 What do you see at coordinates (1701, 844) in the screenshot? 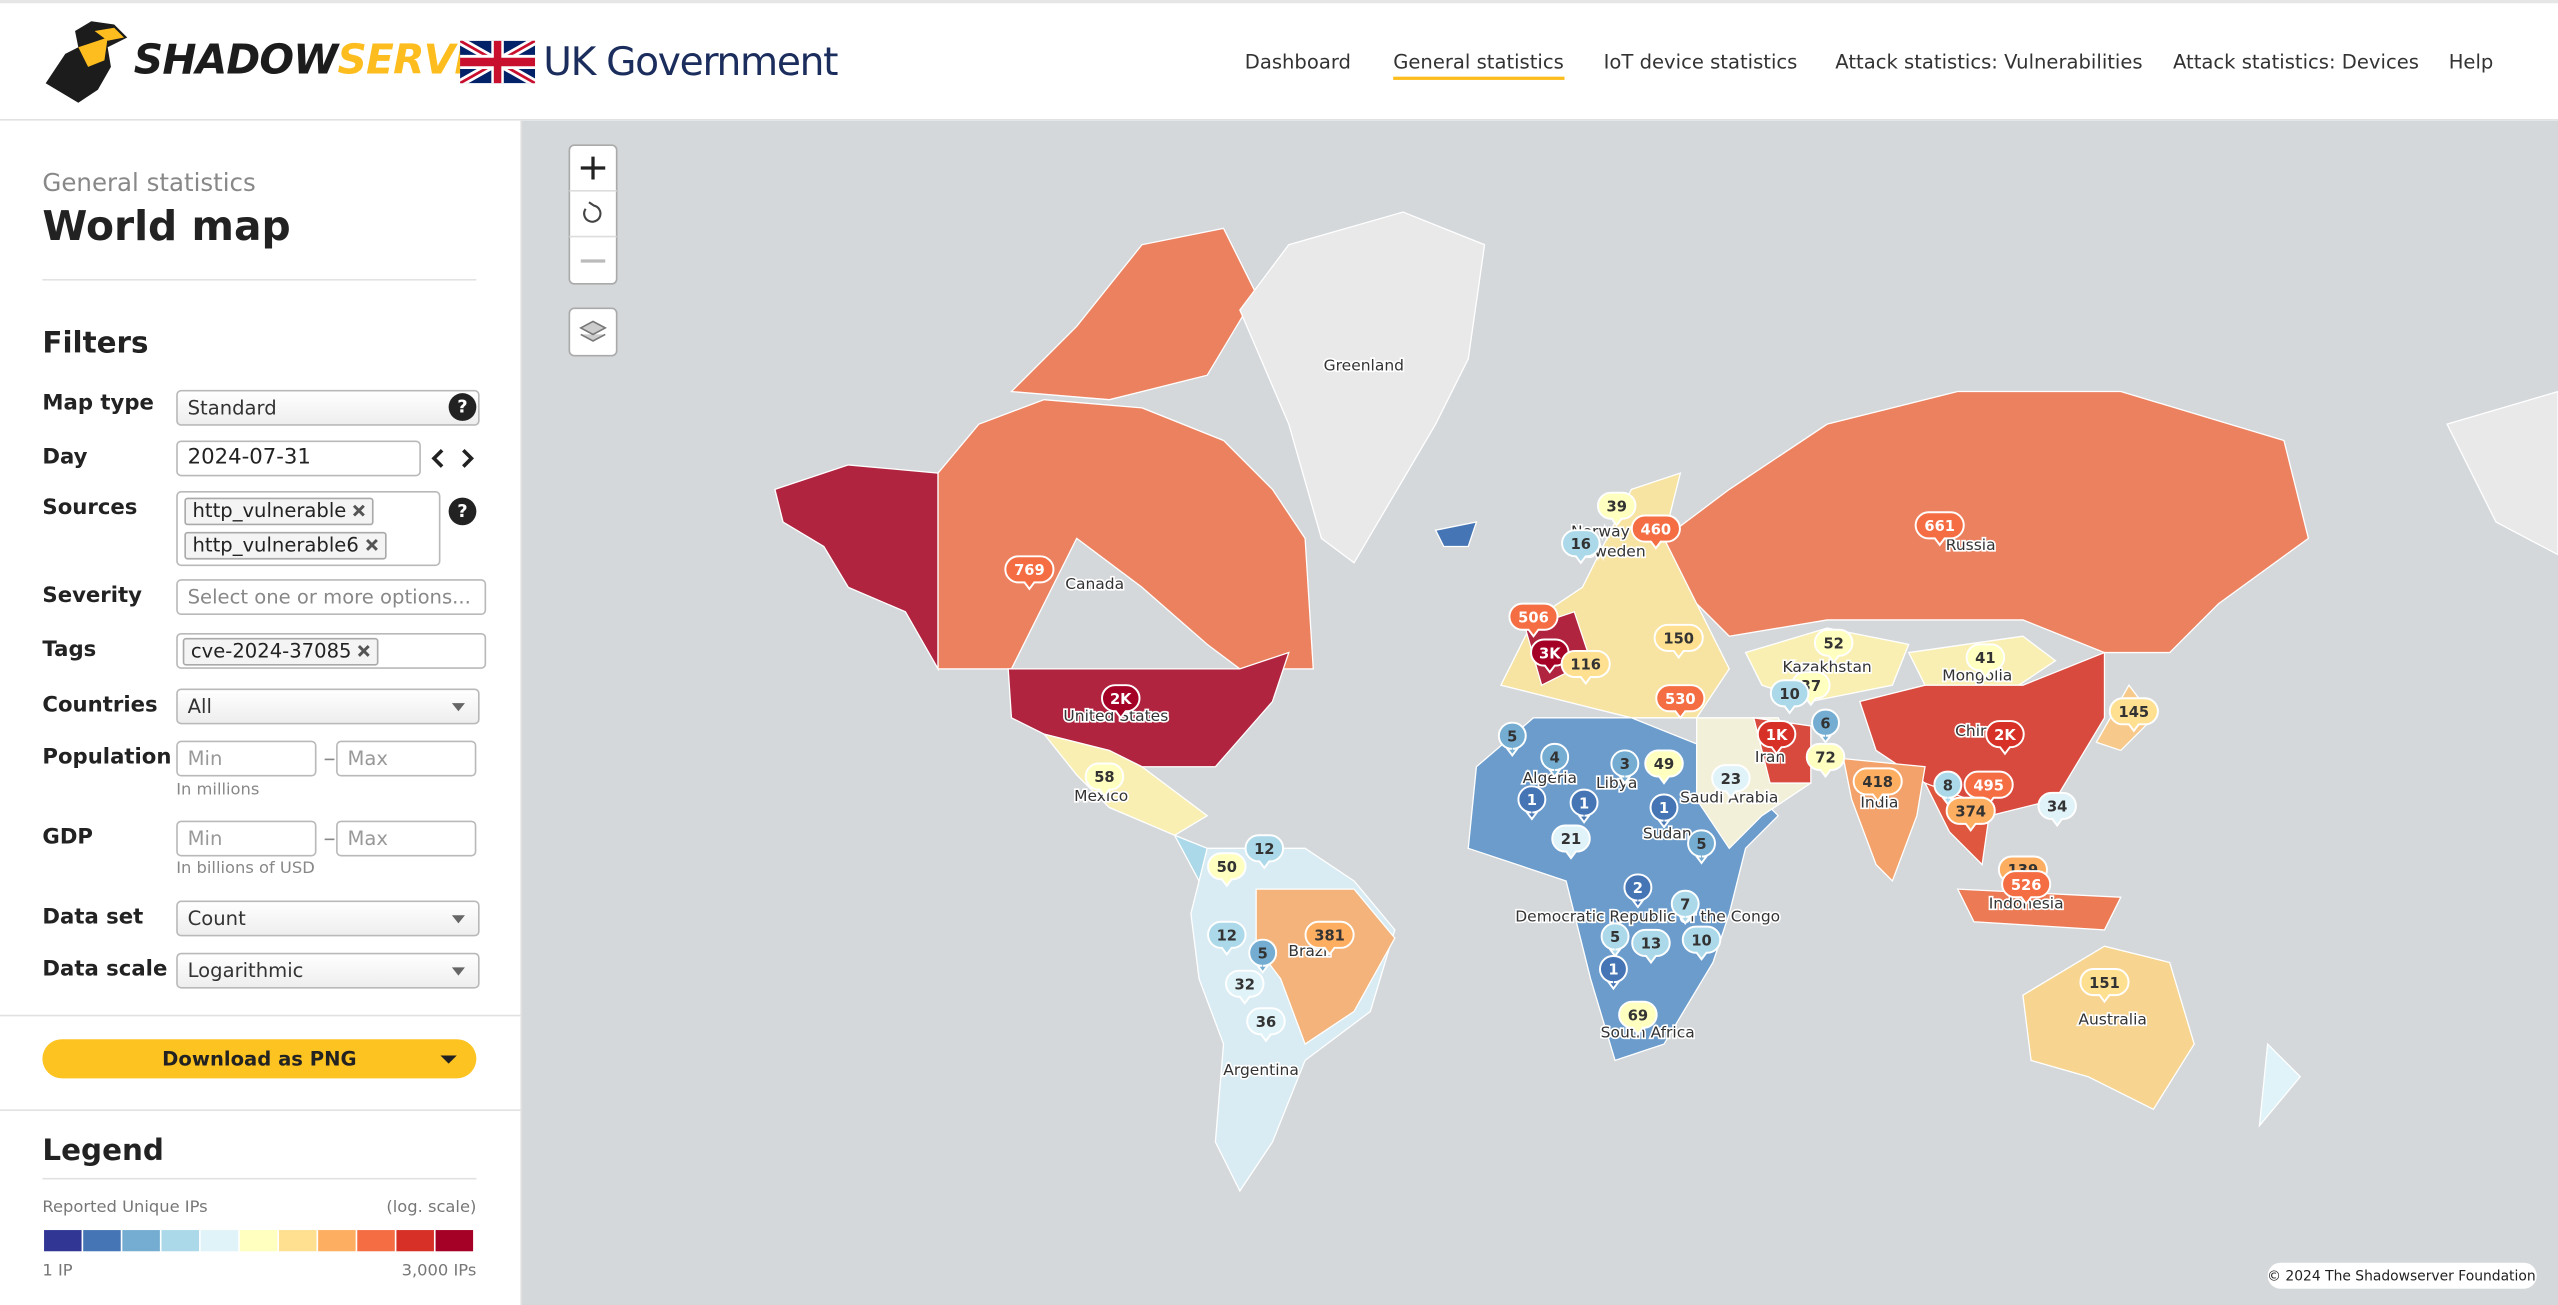
I see `marker-label: 5` at bounding box center [1701, 844].